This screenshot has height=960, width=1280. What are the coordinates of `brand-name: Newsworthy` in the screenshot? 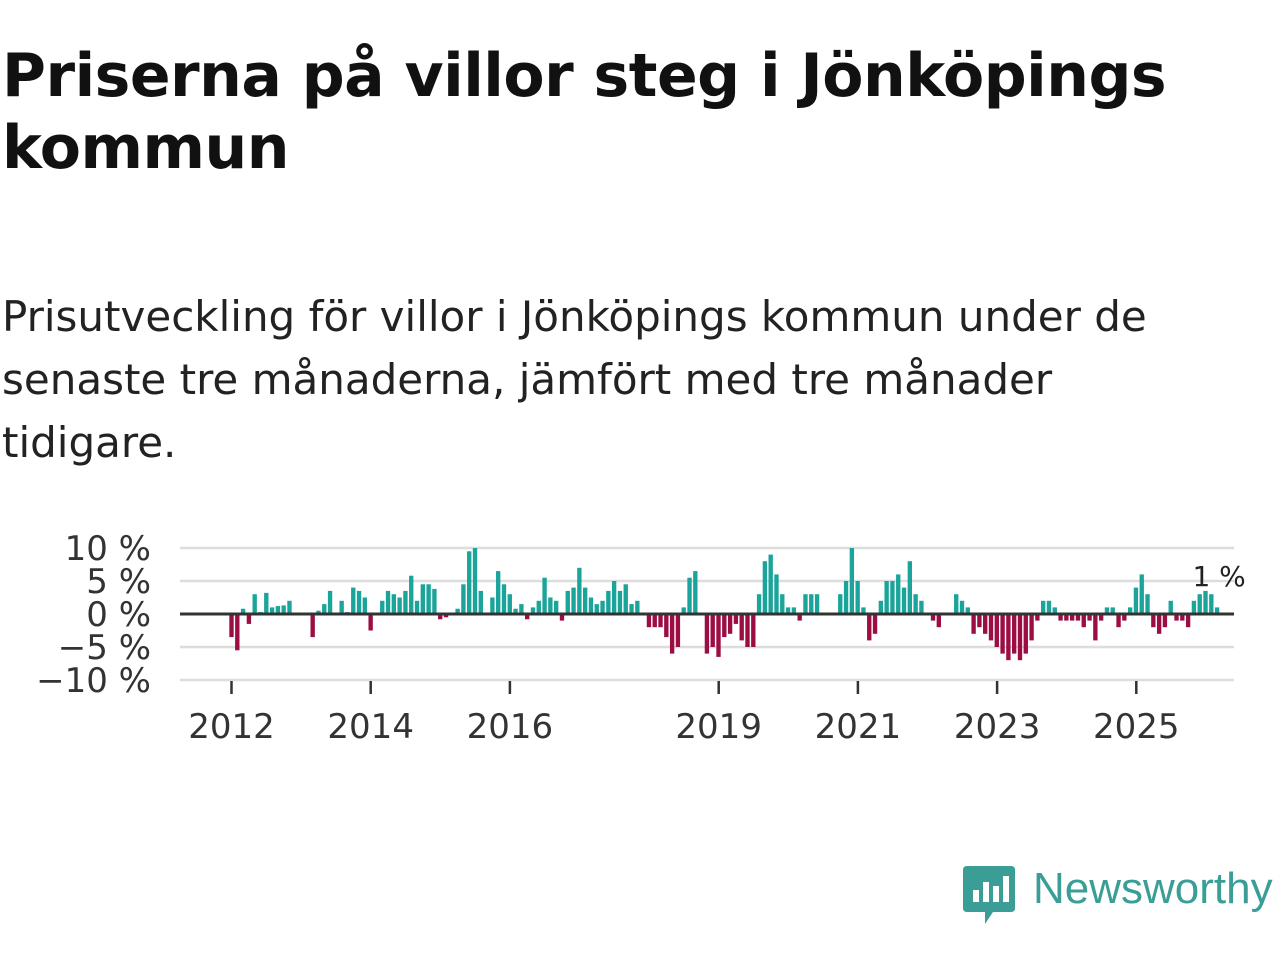 It's located at (1153, 888).